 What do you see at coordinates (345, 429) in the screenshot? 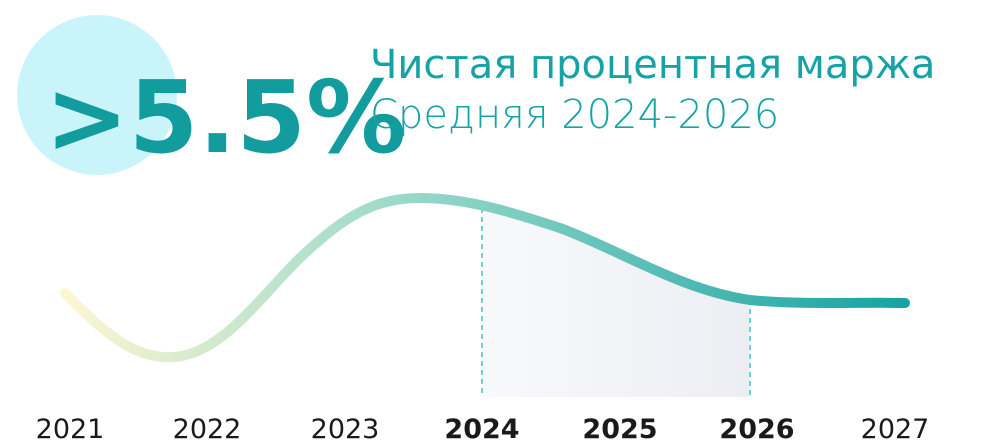
I see `year-label: 2023` at bounding box center [345, 429].